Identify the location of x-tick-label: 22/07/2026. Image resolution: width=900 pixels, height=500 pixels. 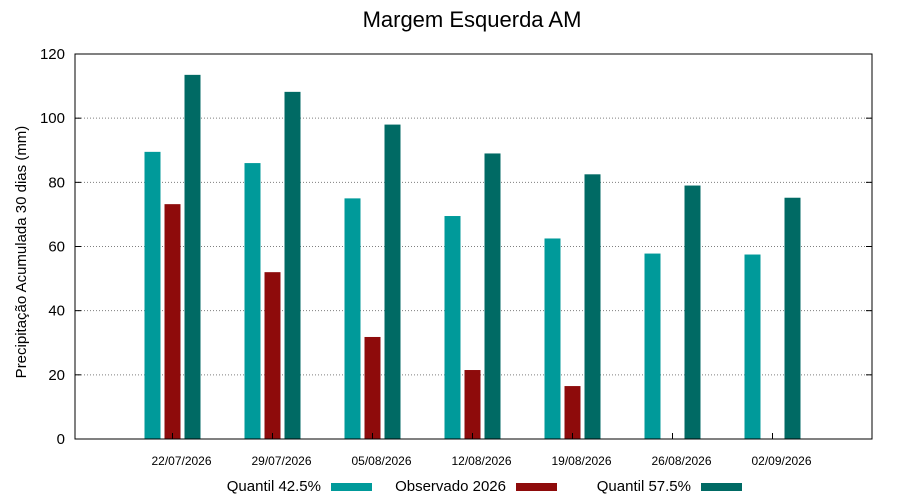
(181, 461).